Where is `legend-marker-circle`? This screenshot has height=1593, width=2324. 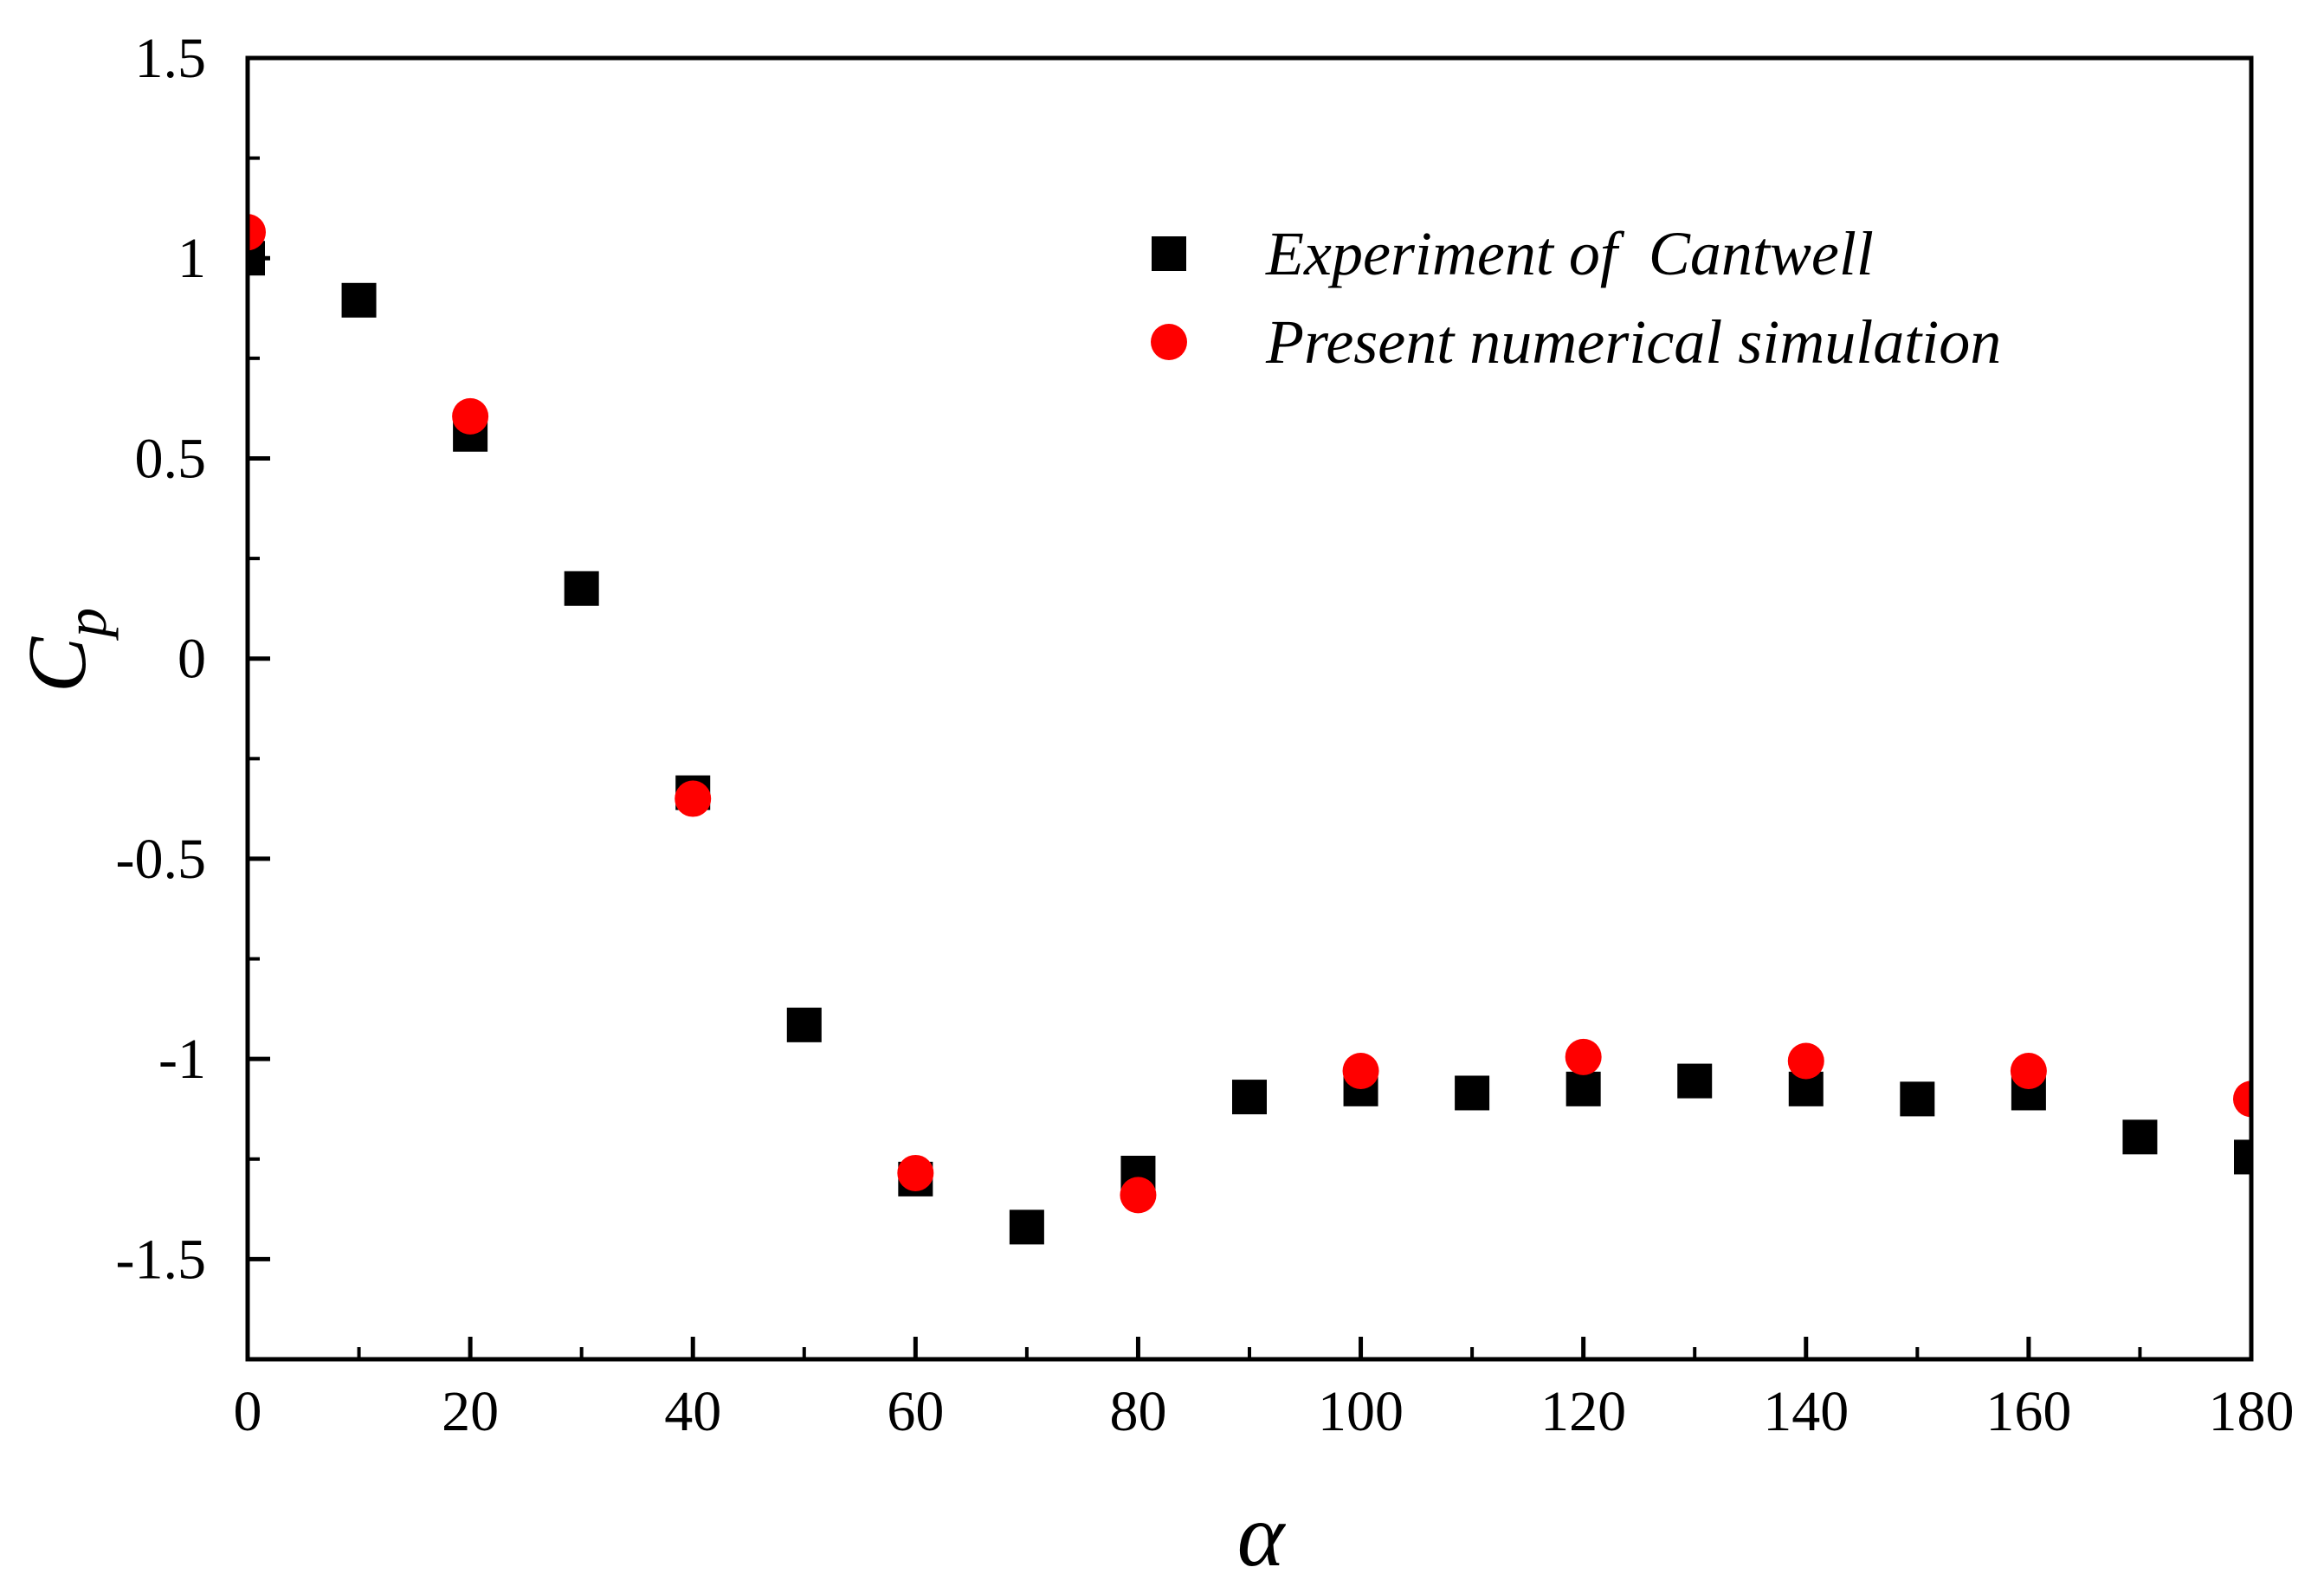
legend-marker-circle is located at coordinates (1169, 342).